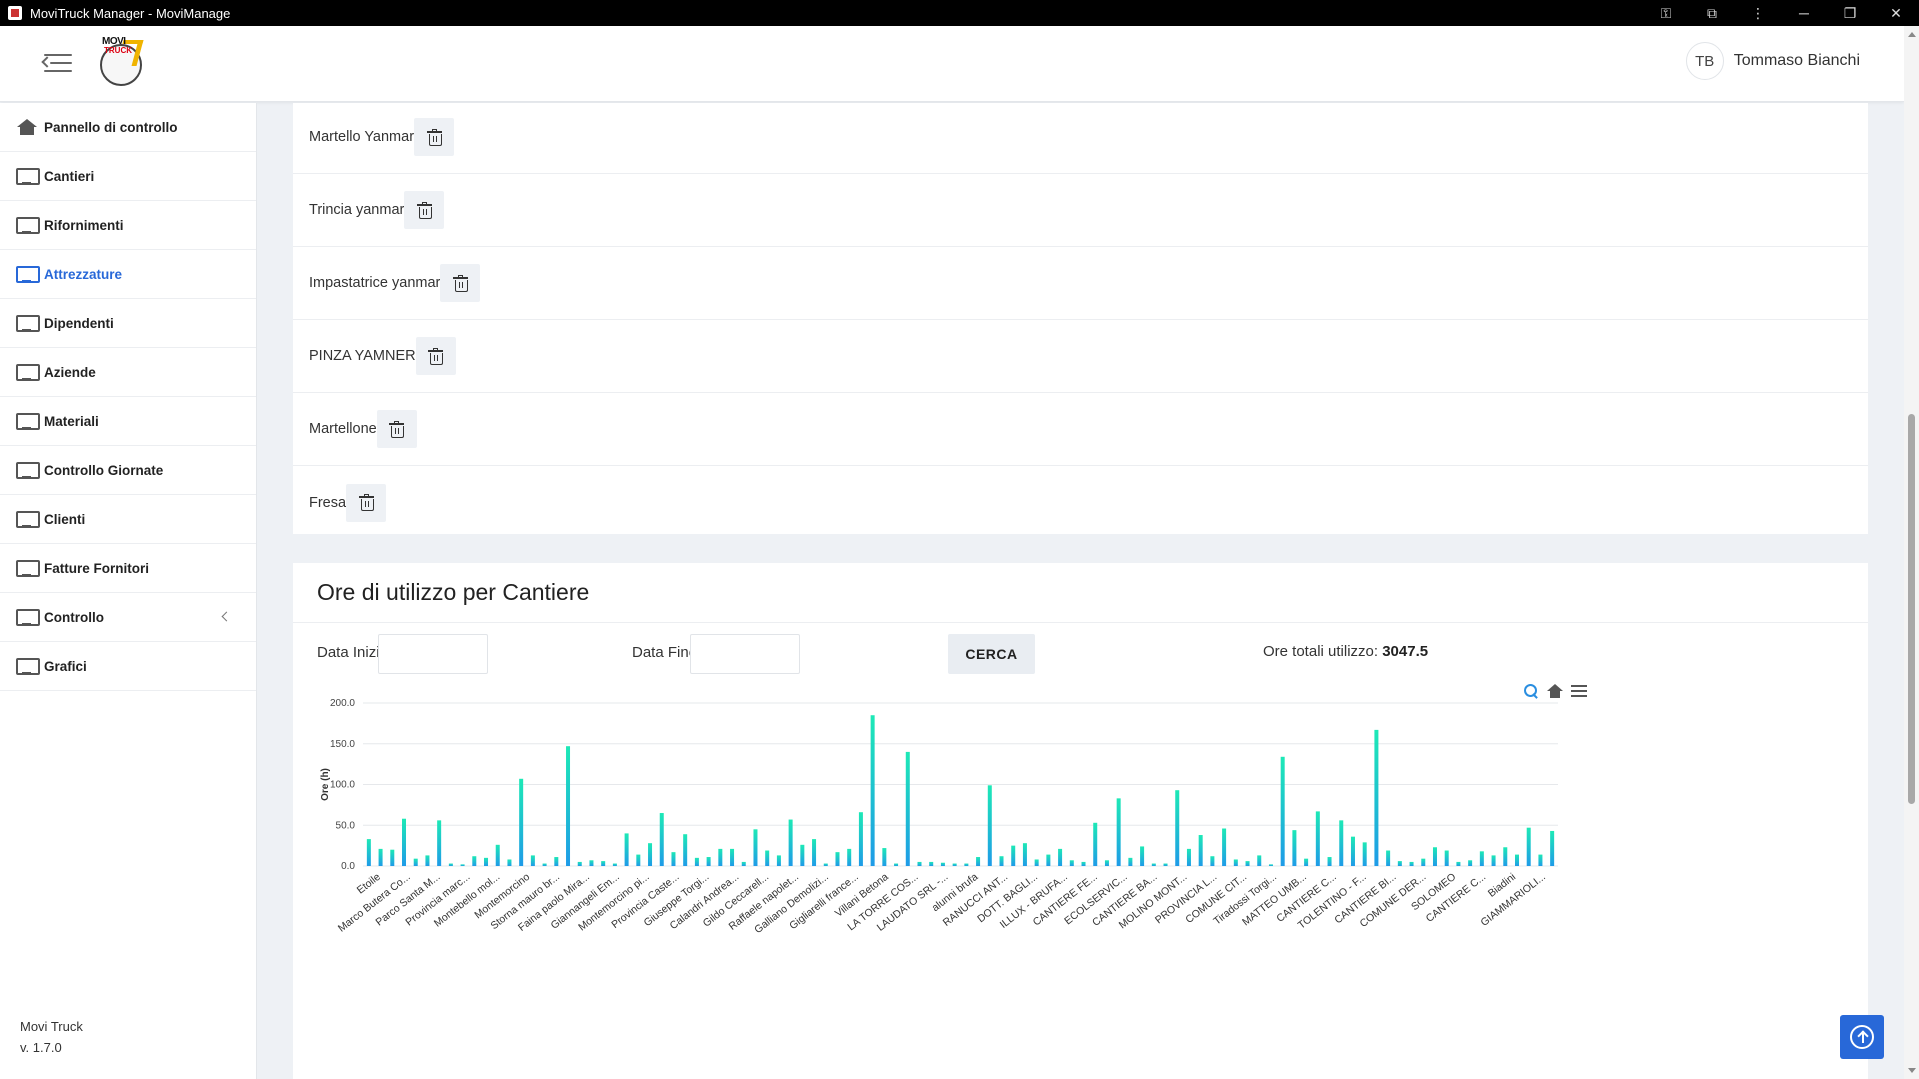 The width and height of the screenshot is (1919, 1079). I want to click on sidebar-item-dipendenti: Dipendenti, so click(128, 323).